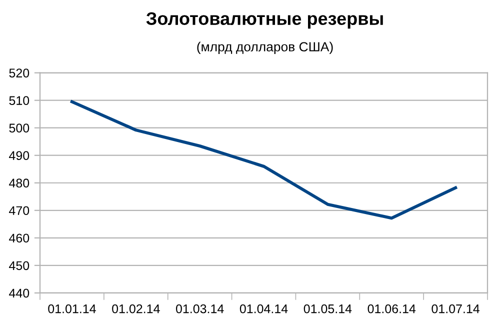  Describe the element at coordinates (264, 20) in the screenshot. I see `chart-title: Золотовалютные резервы` at that location.